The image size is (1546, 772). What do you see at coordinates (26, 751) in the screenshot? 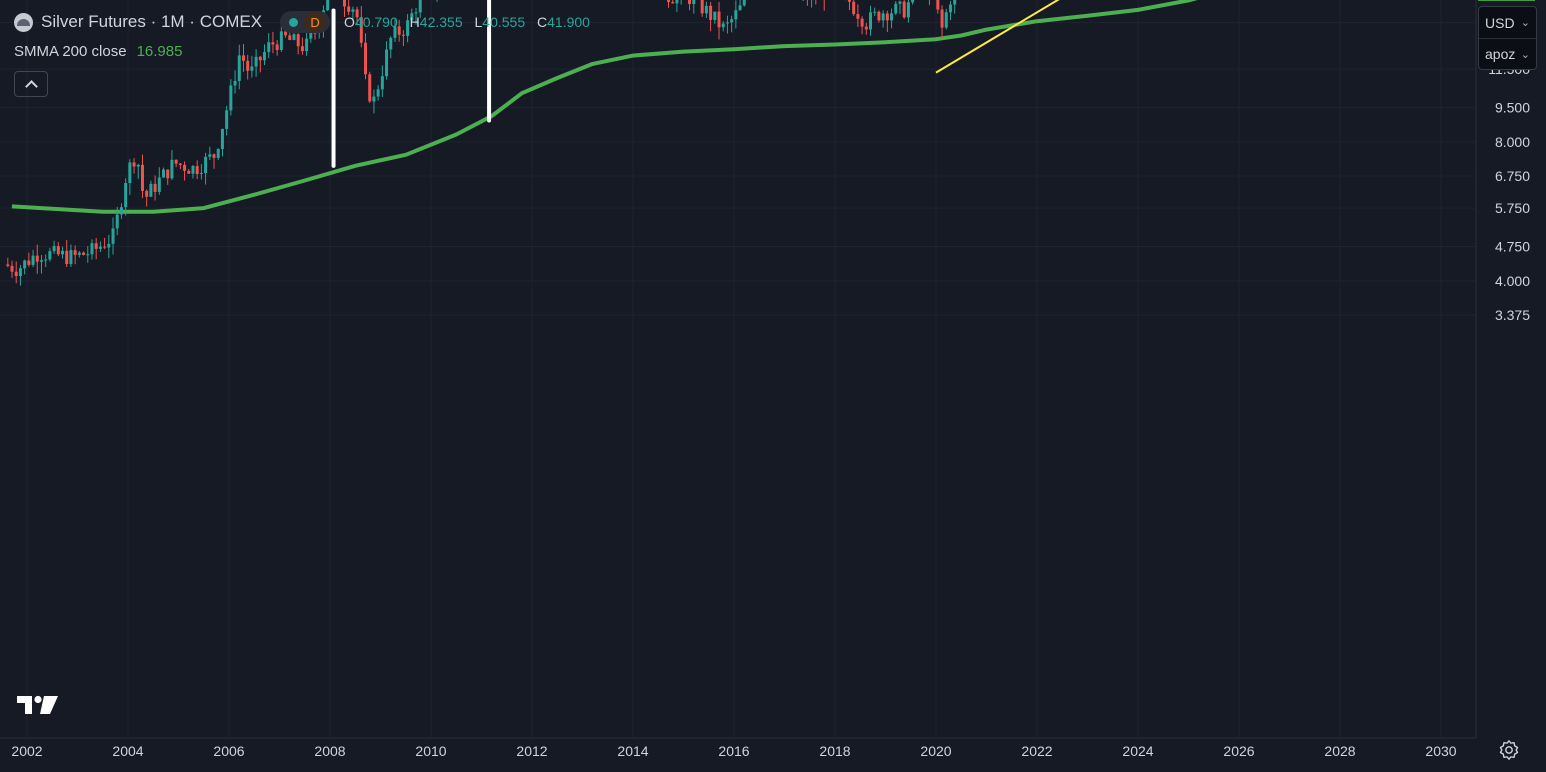
I see `time-tick-label: 2002` at bounding box center [26, 751].